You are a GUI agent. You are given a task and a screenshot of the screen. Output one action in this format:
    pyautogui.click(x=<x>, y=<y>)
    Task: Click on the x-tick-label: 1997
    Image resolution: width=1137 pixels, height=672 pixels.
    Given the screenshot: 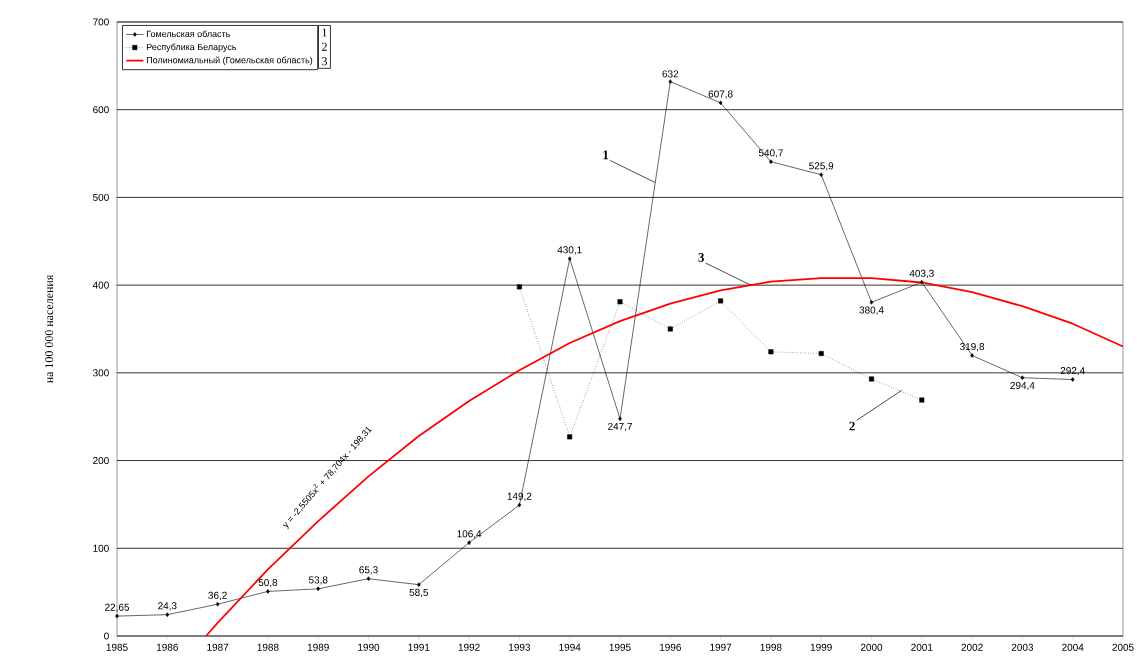 What is the action you would take?
    pyautogui.click(x=721, y=647)
    